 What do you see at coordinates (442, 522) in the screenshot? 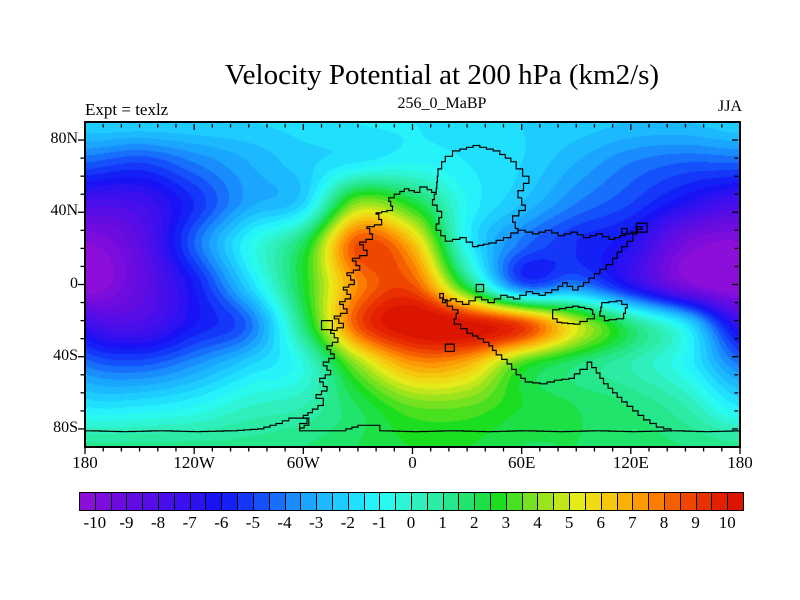
I see `colorbar-label-1: 1` at bounding box center [442, 522].